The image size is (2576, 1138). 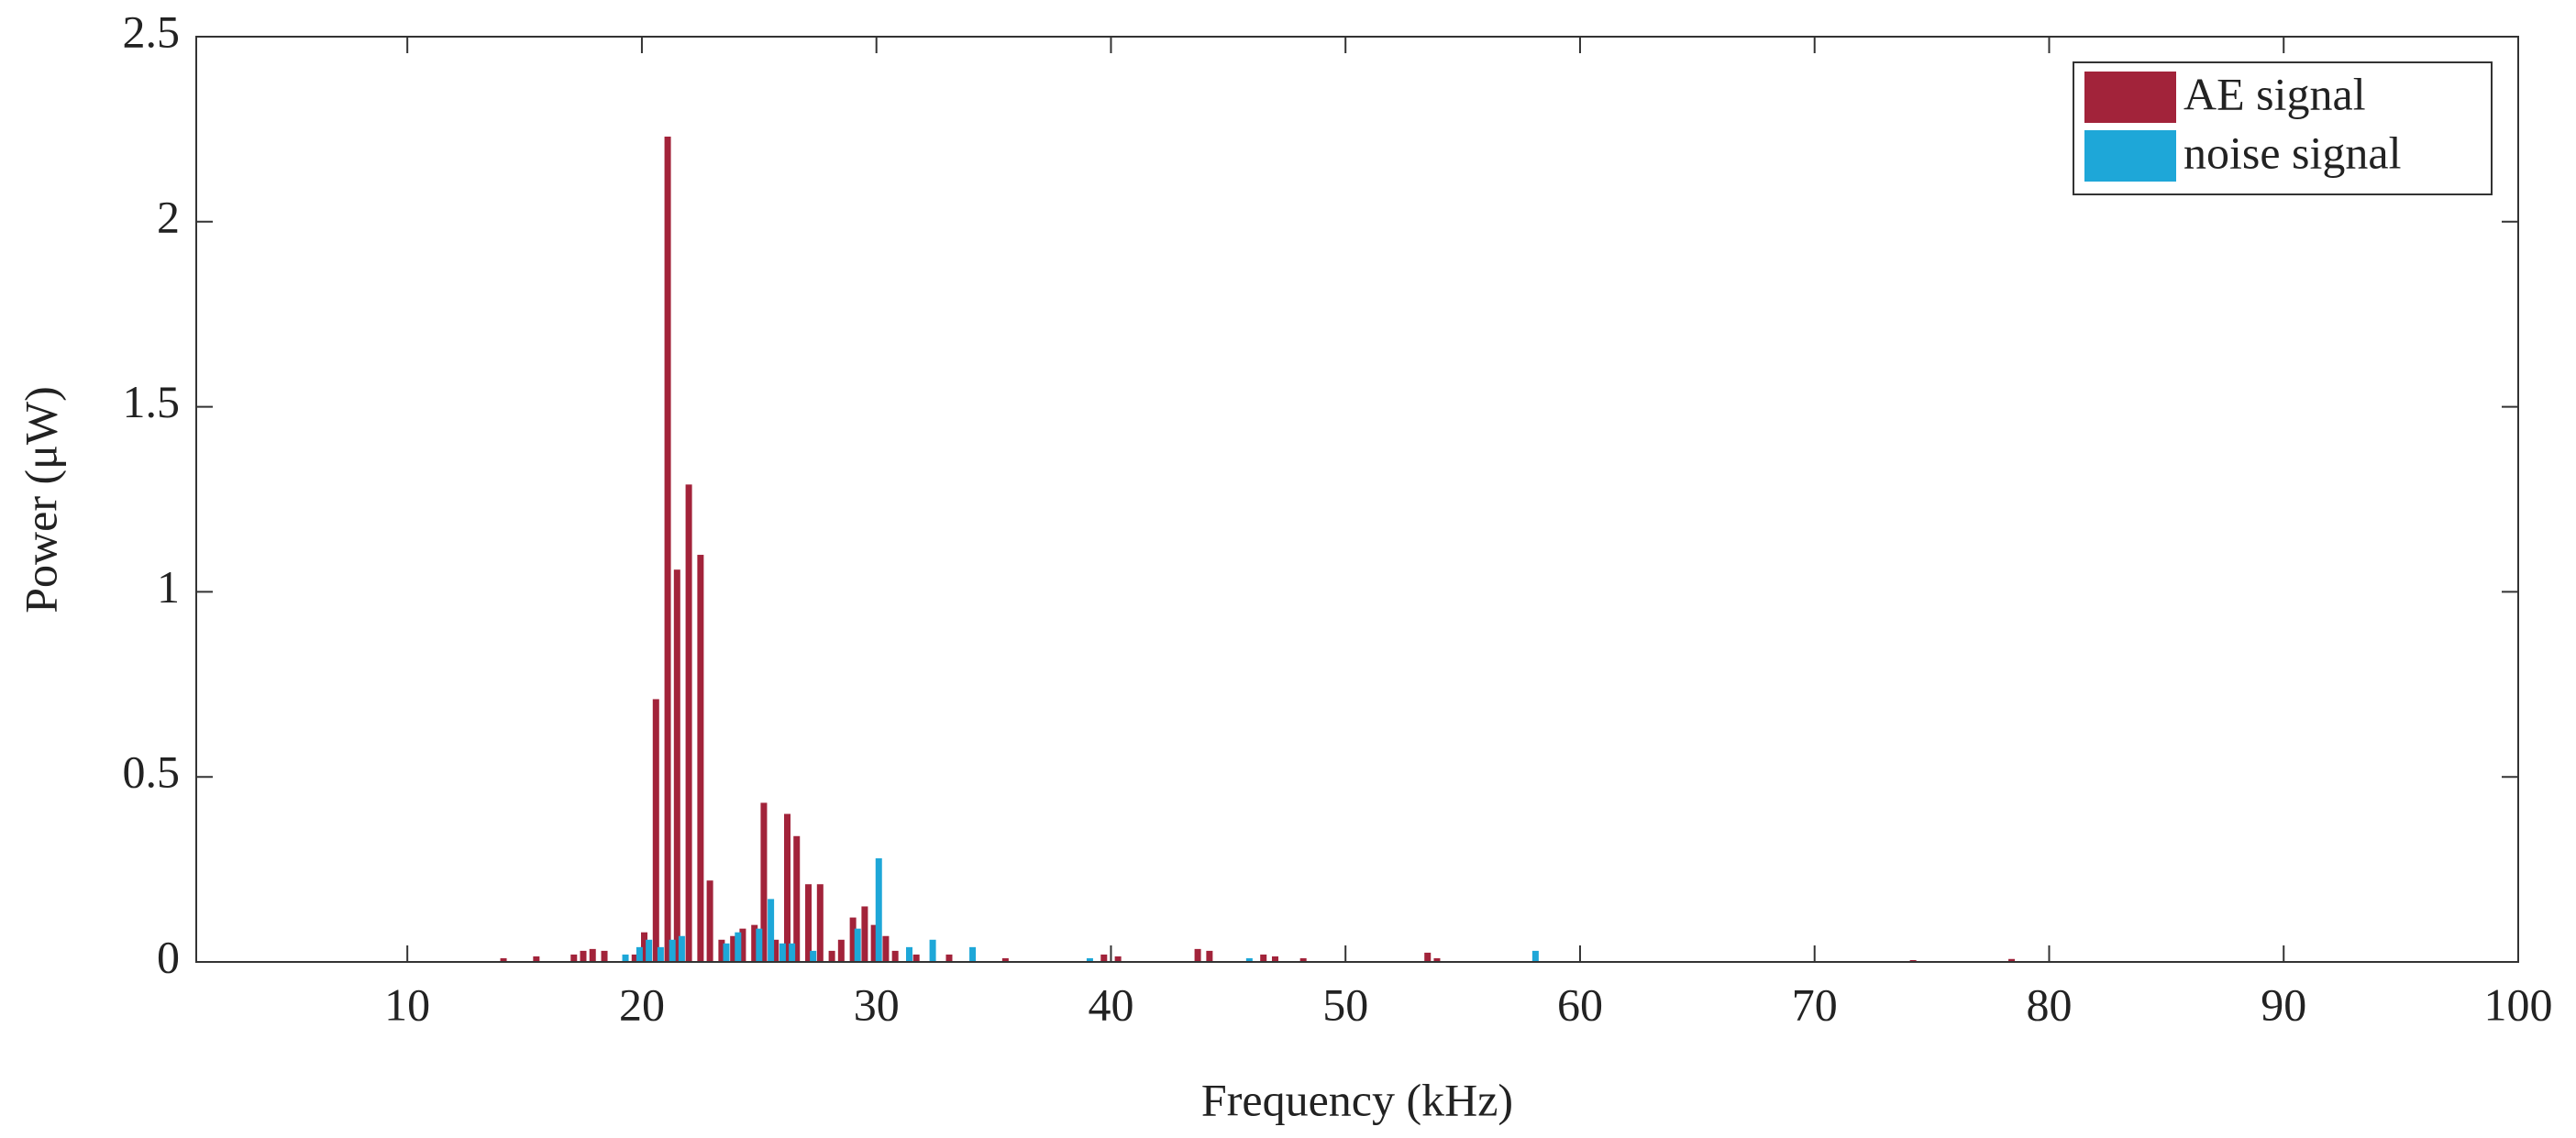 What do you see at coordinates (1110, 1004) in the screenshot?
I see `x-tick-label: 40` at bounding box center [1110, 1004].